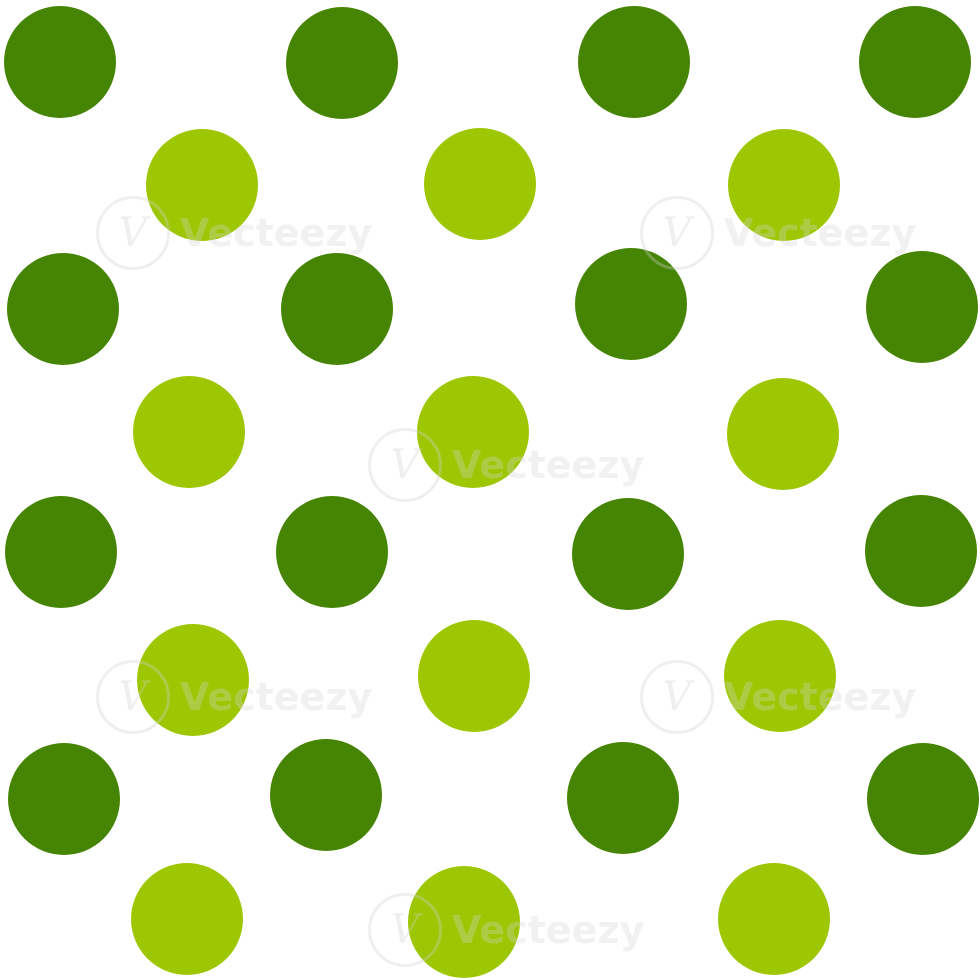 This screenshot has height=980, width=980. Describe the element at coordinates (677, 697) in the screenshot. I see `vecteezy-logo-icon: V` at that location.